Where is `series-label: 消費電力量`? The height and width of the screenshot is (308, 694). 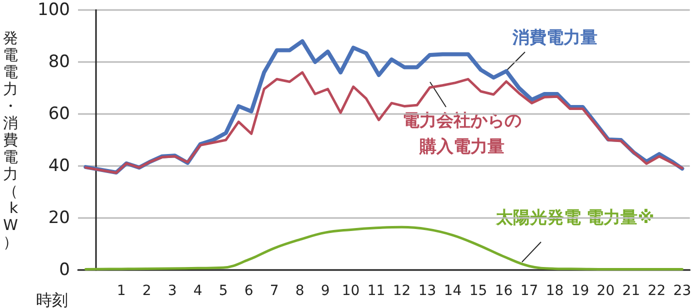
series-label: 消費電力量 is located at coordinates (555, 38).